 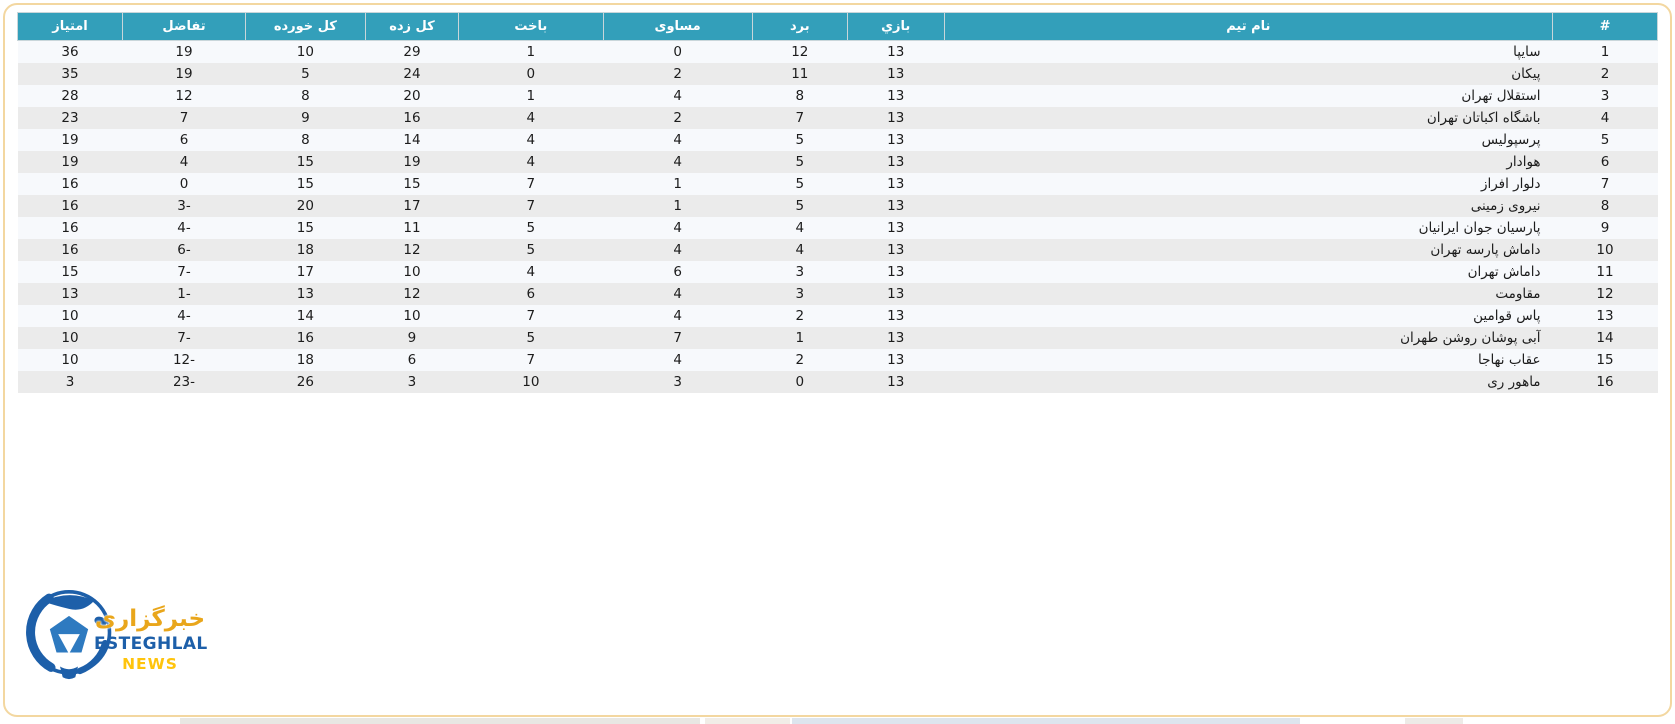 I want to click on cell-pts: 23, so click(x=70, y=118).